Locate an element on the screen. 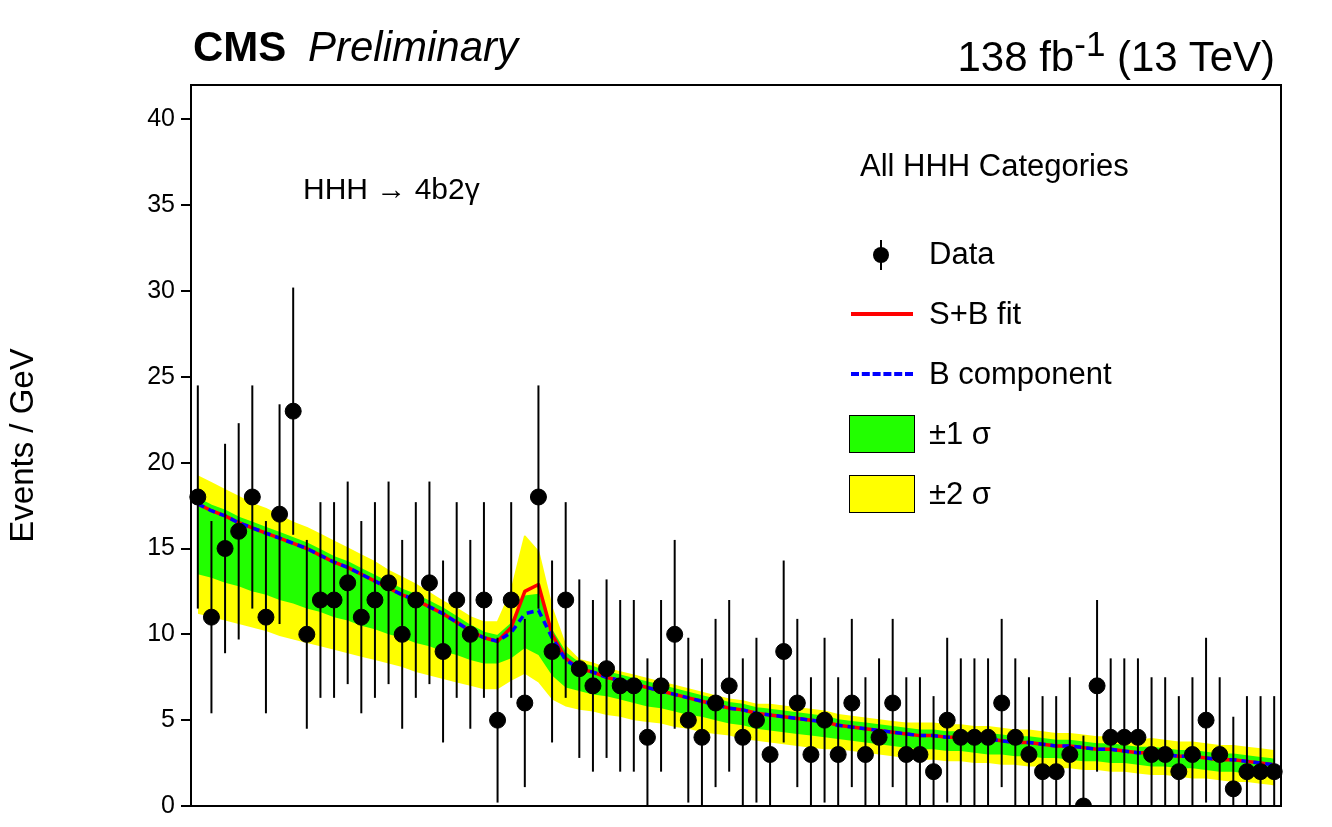 This screenshot has height=827, width=1332. legend-title: All HHH Categories is located at coordinates (994, 166).